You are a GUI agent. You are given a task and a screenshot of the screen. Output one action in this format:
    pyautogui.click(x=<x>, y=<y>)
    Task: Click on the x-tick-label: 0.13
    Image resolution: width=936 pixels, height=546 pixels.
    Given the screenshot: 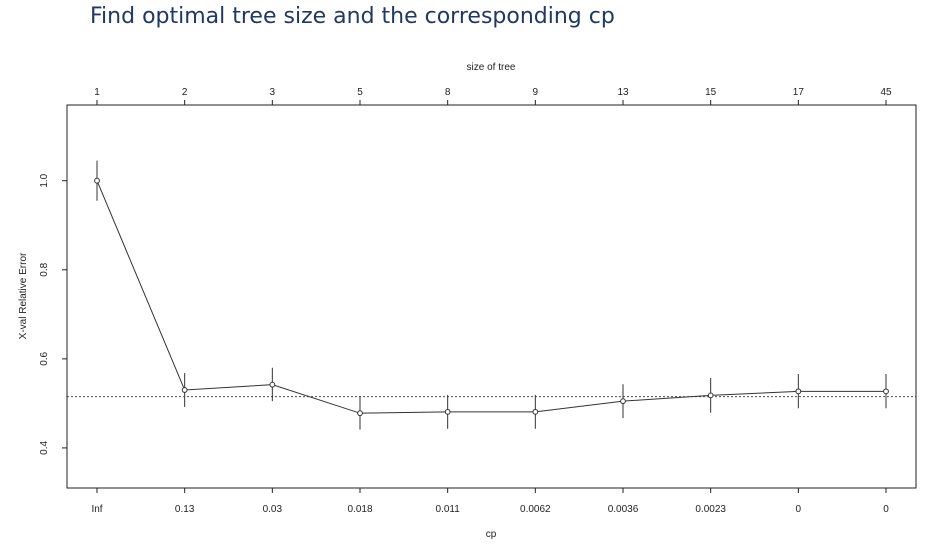 What is the action you would take?
    pyautogui.click(x=185, y=509)
    